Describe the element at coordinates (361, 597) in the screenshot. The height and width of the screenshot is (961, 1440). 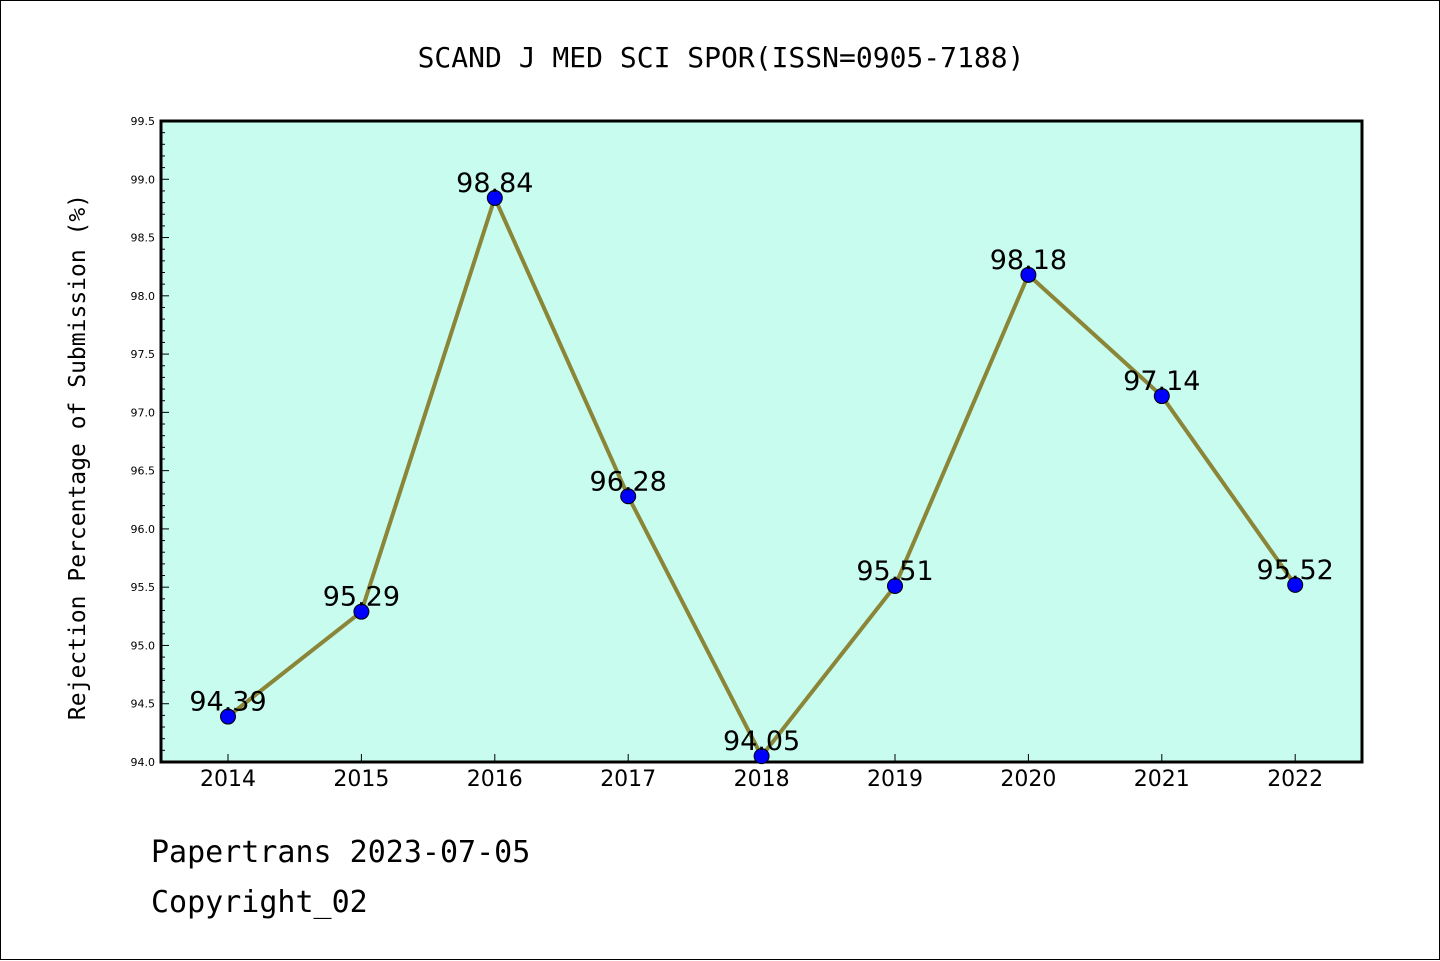
I see `data-label: 95.29` at that location.